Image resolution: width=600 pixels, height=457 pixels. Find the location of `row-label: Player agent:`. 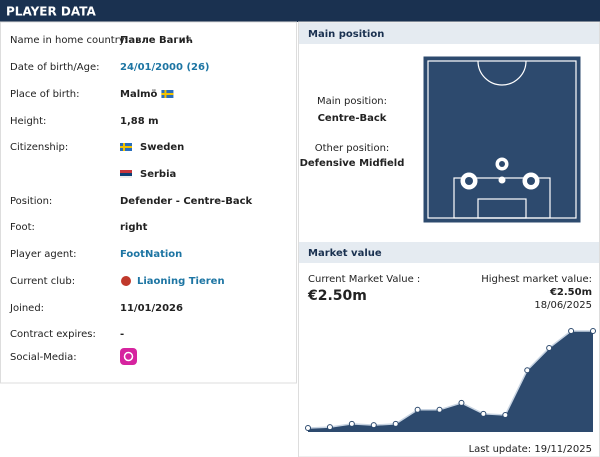

row-label: Player agent: is located at coordinates (43, 254).